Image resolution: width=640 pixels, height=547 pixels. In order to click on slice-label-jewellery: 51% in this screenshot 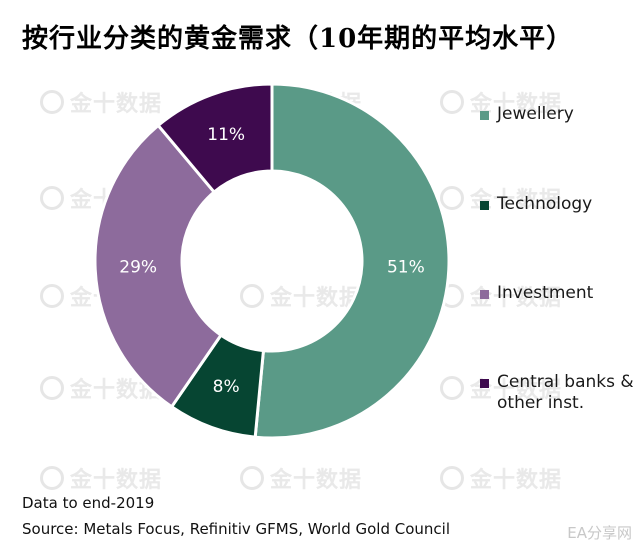, I will do `click(406, 267)`.